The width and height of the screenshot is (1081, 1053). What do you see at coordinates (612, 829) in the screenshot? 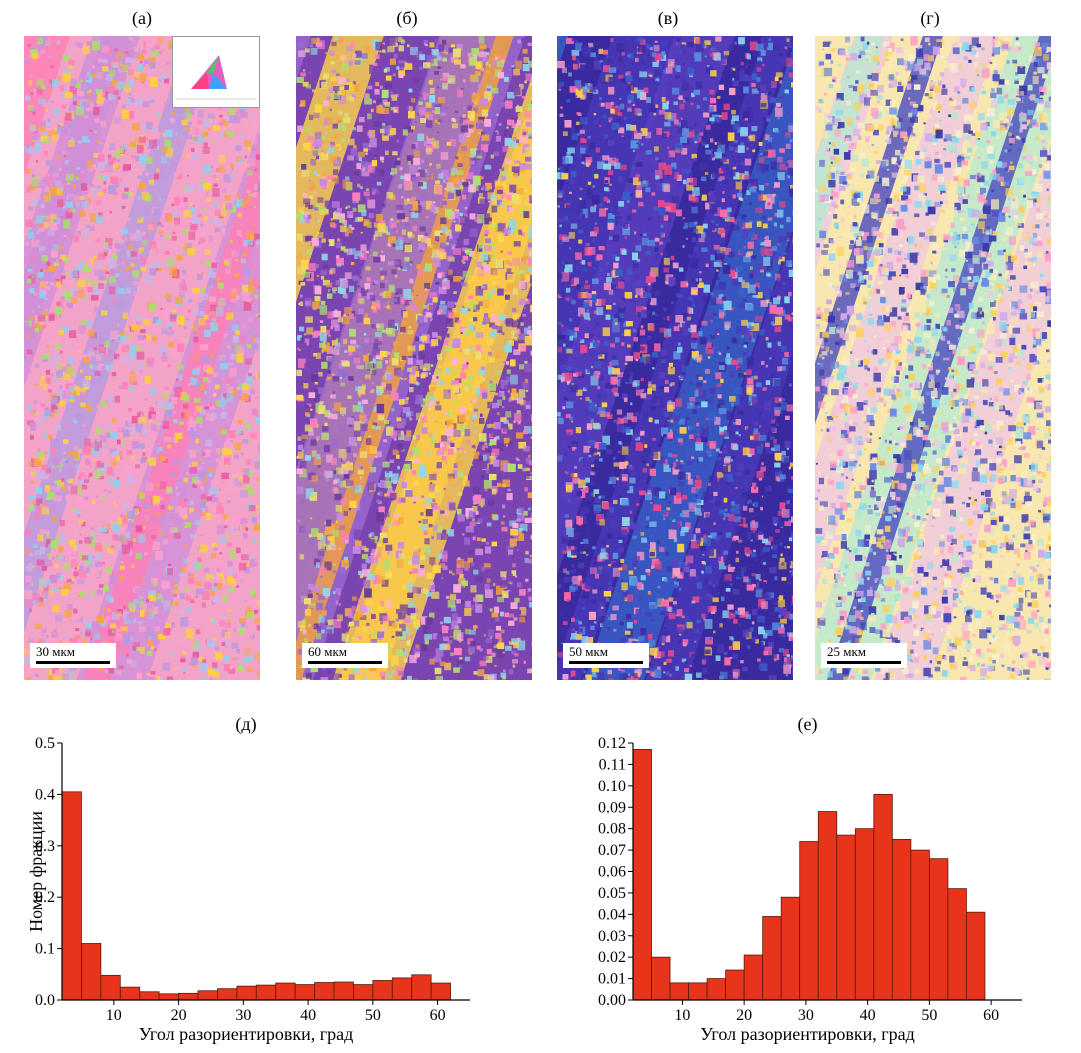
I see `y-tick-label: 0.08` at bounding box center [612, 829].